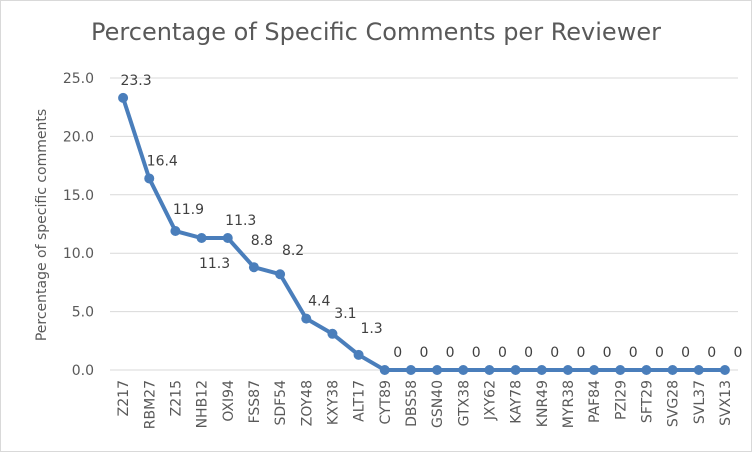 This screenshot has width=752, height=452. Describe the element at coordinates (647, 401) in the screenshot. I see `x-tick-label: SFT29` at that location.